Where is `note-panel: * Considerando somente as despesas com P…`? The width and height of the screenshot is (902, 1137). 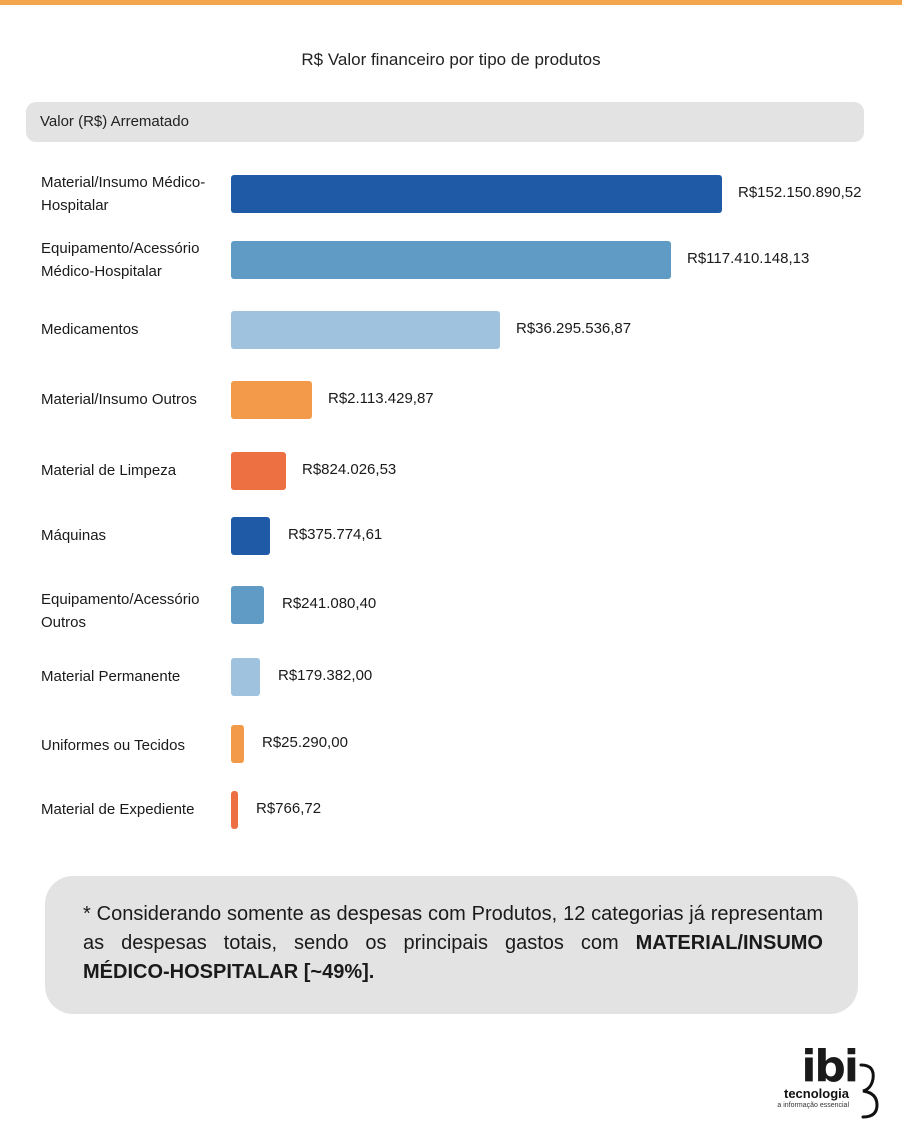 note-panel: * Considerando somente as despesas com P… is located at coordinates (451, 945).